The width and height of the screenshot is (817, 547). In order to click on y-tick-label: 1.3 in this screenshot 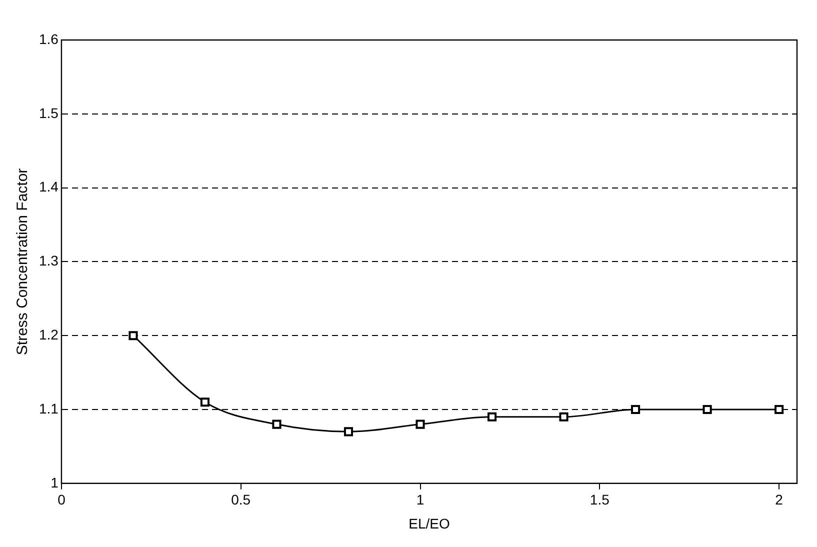, I will do `click(48, 260)`.